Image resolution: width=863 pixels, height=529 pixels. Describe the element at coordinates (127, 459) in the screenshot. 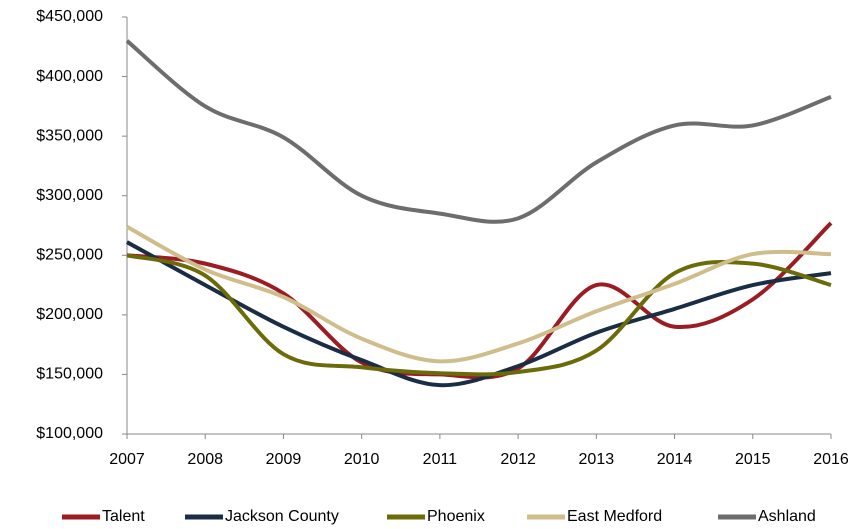

I see `x-tick-label: 2007` at that location.